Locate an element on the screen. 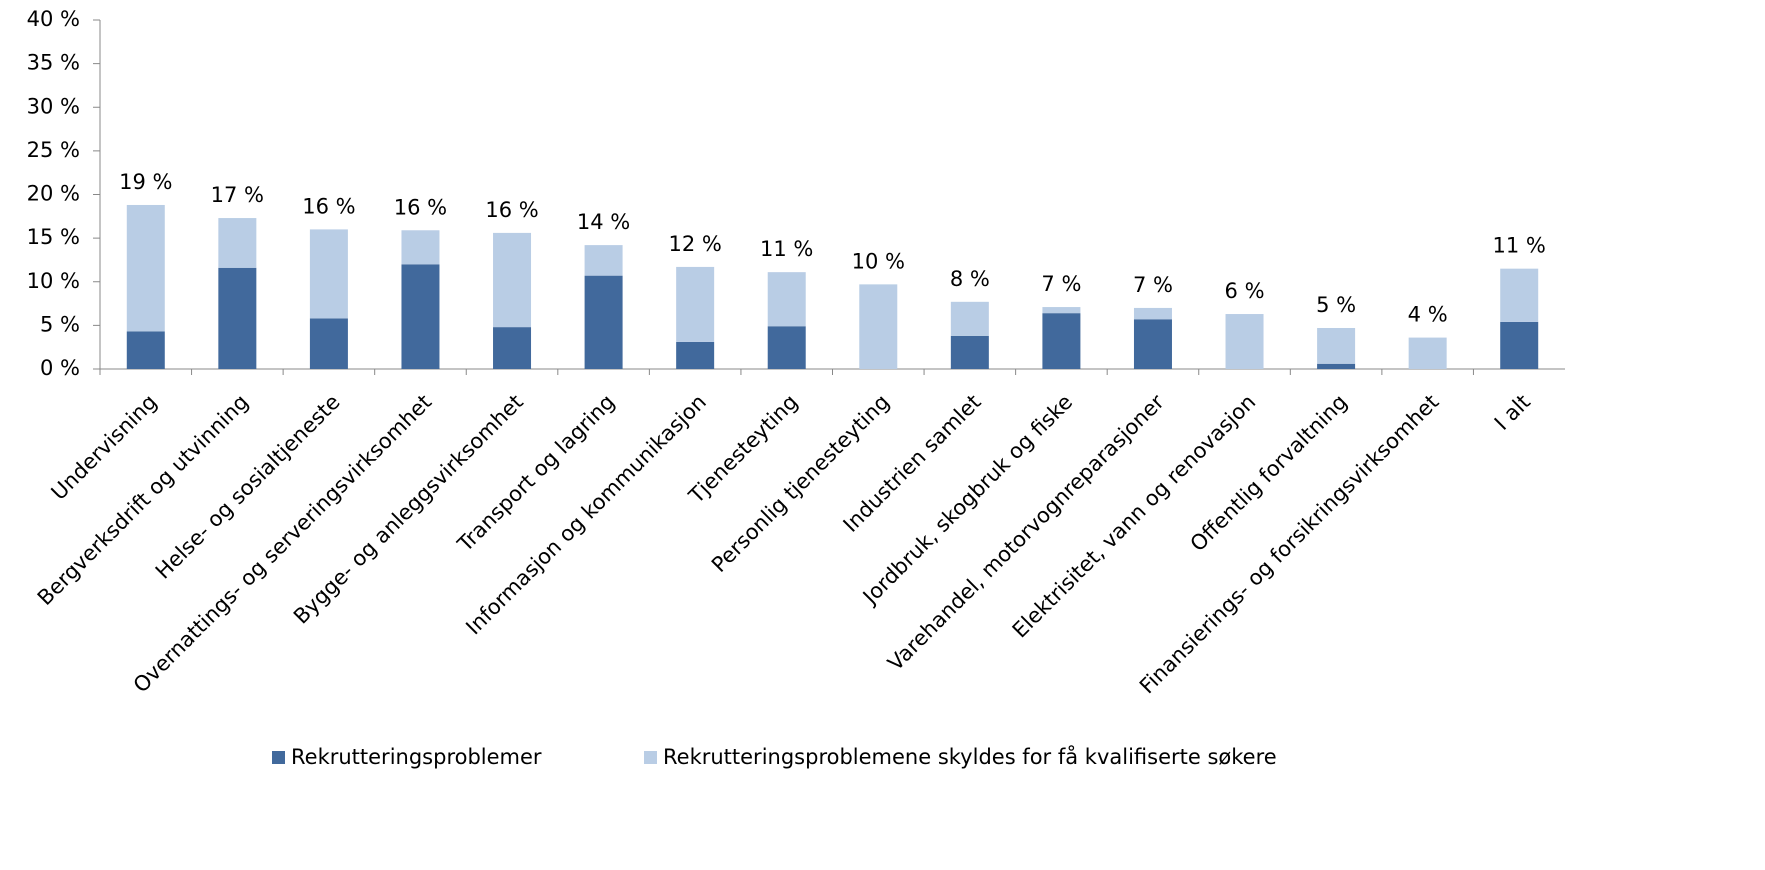 This screenshot has width=1765, height=870. total-label: 8 % is located at coordinates (970, 279).